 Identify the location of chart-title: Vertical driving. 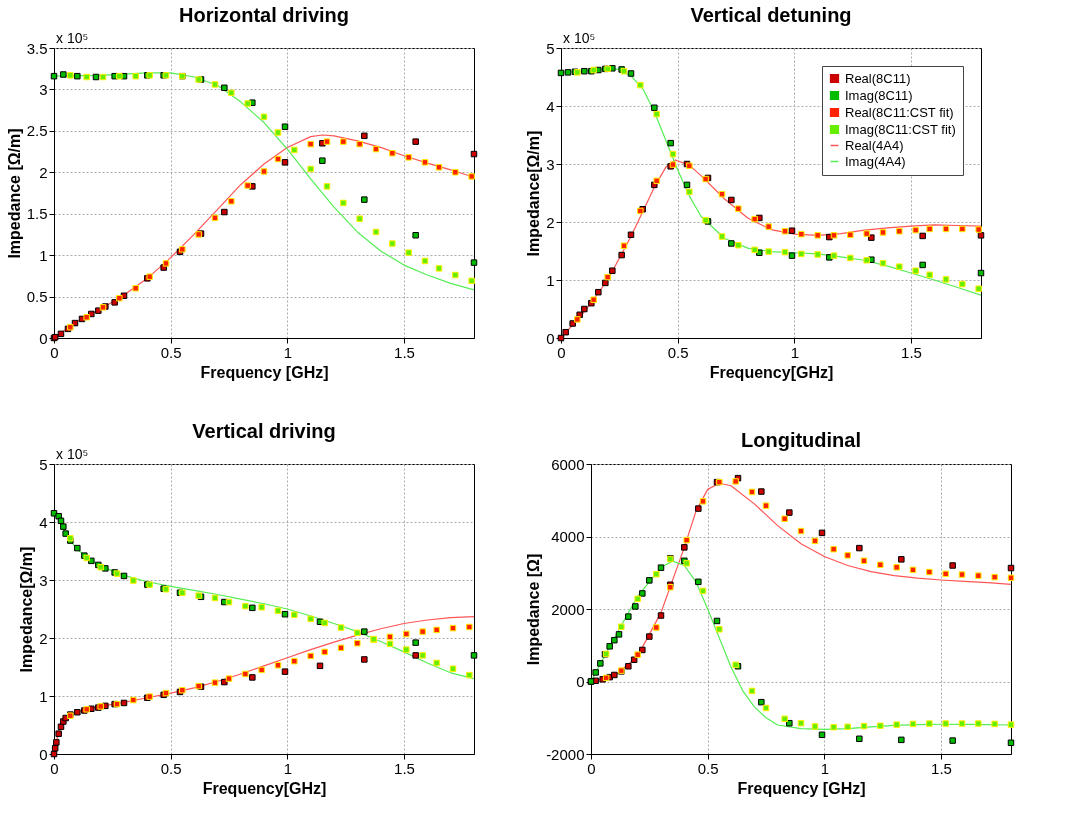
(264, 431).